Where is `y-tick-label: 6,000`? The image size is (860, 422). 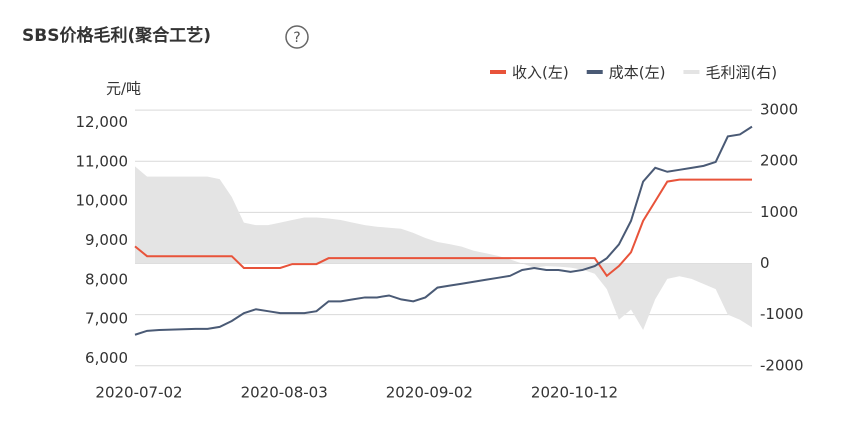 y-tick-label: 6,000 is located at coordinates (106, 358).